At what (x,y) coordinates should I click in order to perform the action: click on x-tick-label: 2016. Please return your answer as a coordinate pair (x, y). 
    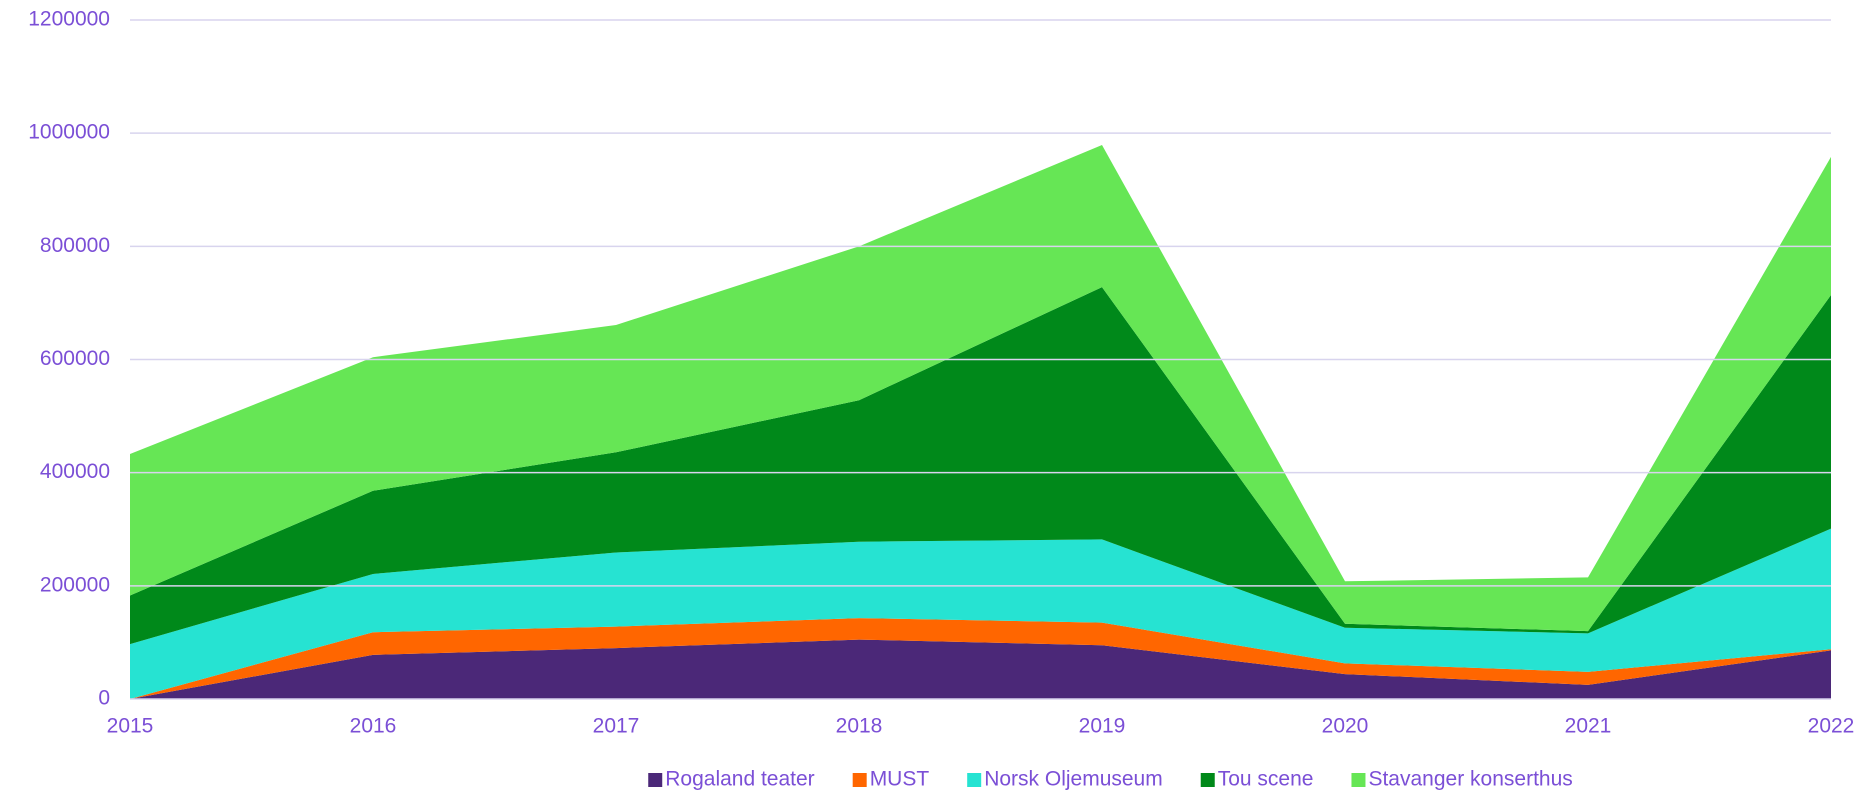
    Looking at the image, I should click on (373, 726).